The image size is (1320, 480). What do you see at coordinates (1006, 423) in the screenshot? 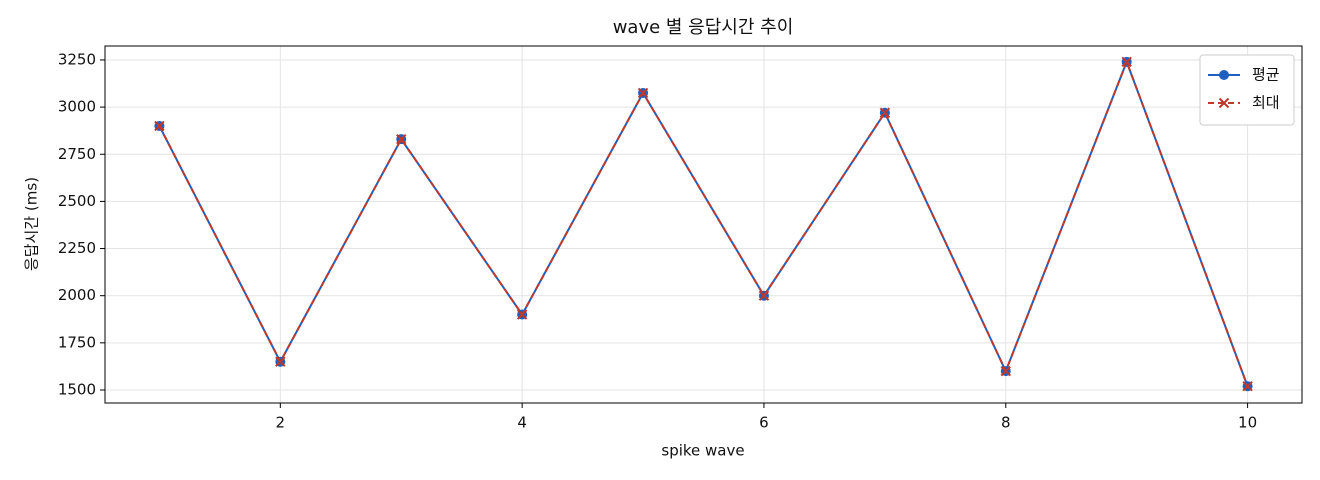
I see `x-tick-label: 8` at bounding box center [1006, 423].